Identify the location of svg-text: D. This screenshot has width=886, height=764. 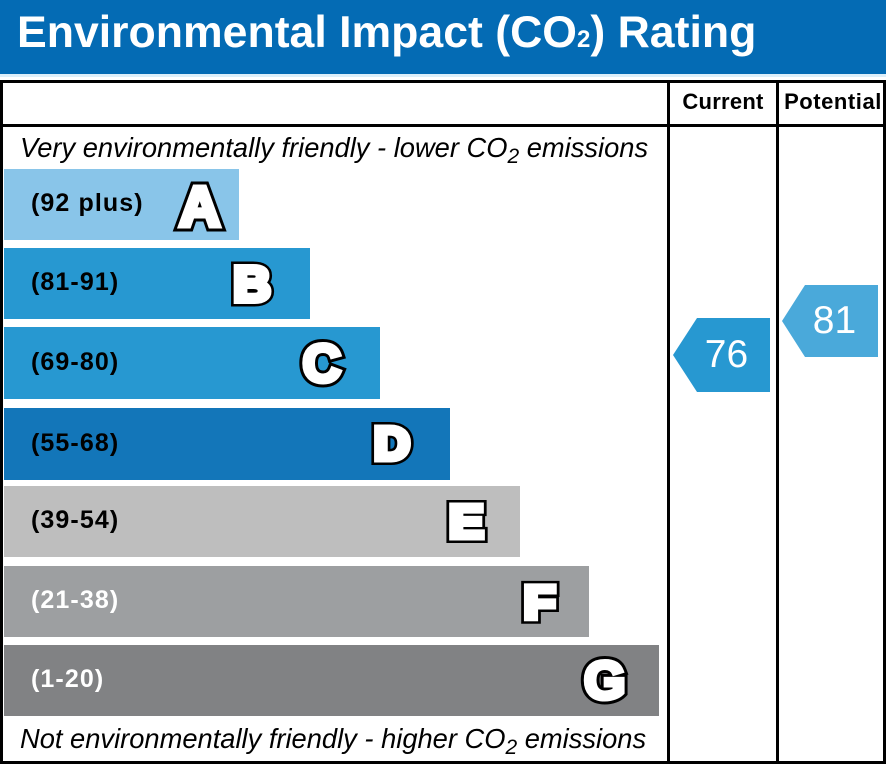
(392, 444).